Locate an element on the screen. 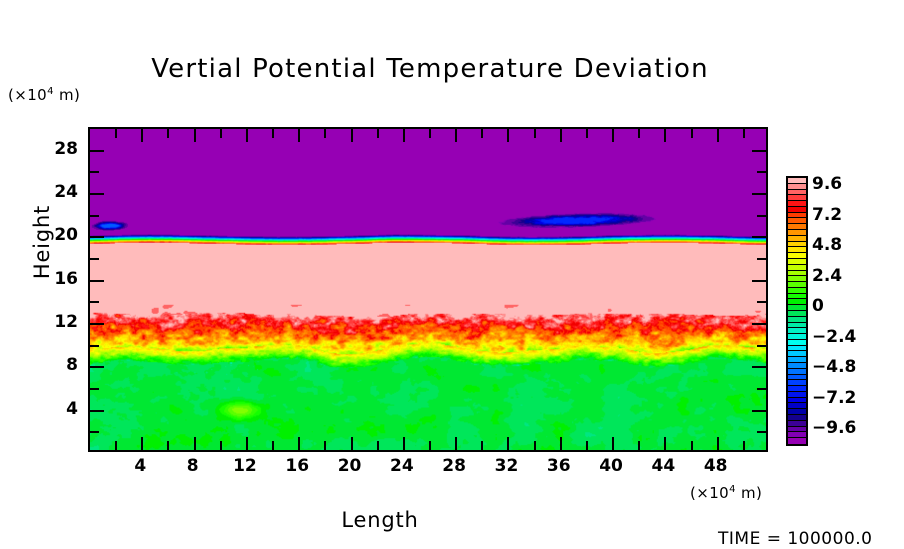  y-axis-unit-label: (×104 m) is located at coordinates (44, 95).